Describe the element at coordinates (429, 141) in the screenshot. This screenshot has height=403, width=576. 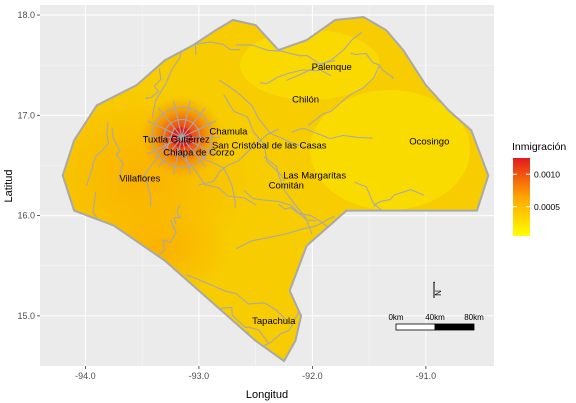
I see `place-label-2: Ocosingo` at that location.